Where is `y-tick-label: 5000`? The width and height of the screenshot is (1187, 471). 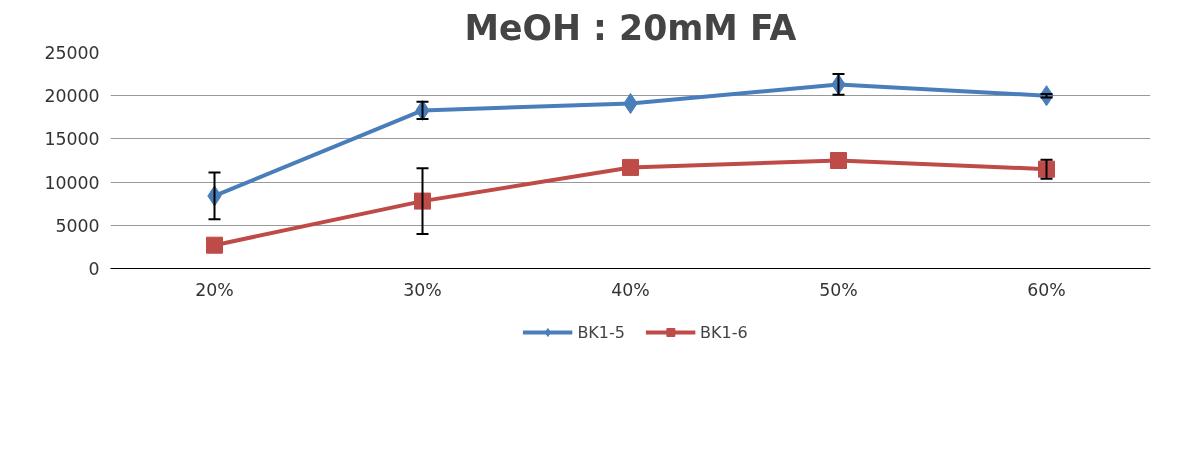
y-tick-label: 5000 is located at coordinates (77, 225).